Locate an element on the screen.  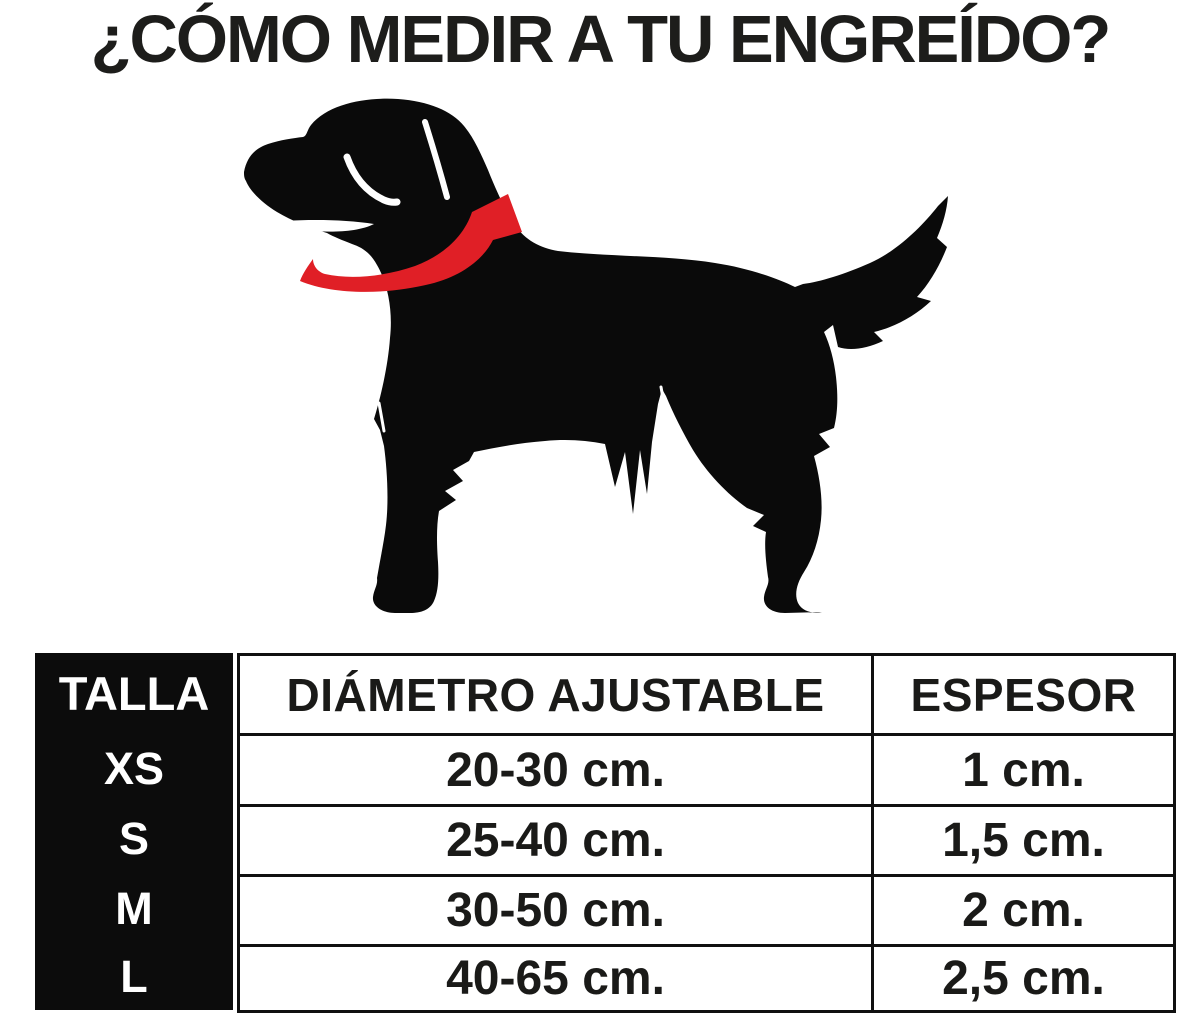
table-row: 40-65 cm. 2,5 cm. is located at coordinates (706, 978).